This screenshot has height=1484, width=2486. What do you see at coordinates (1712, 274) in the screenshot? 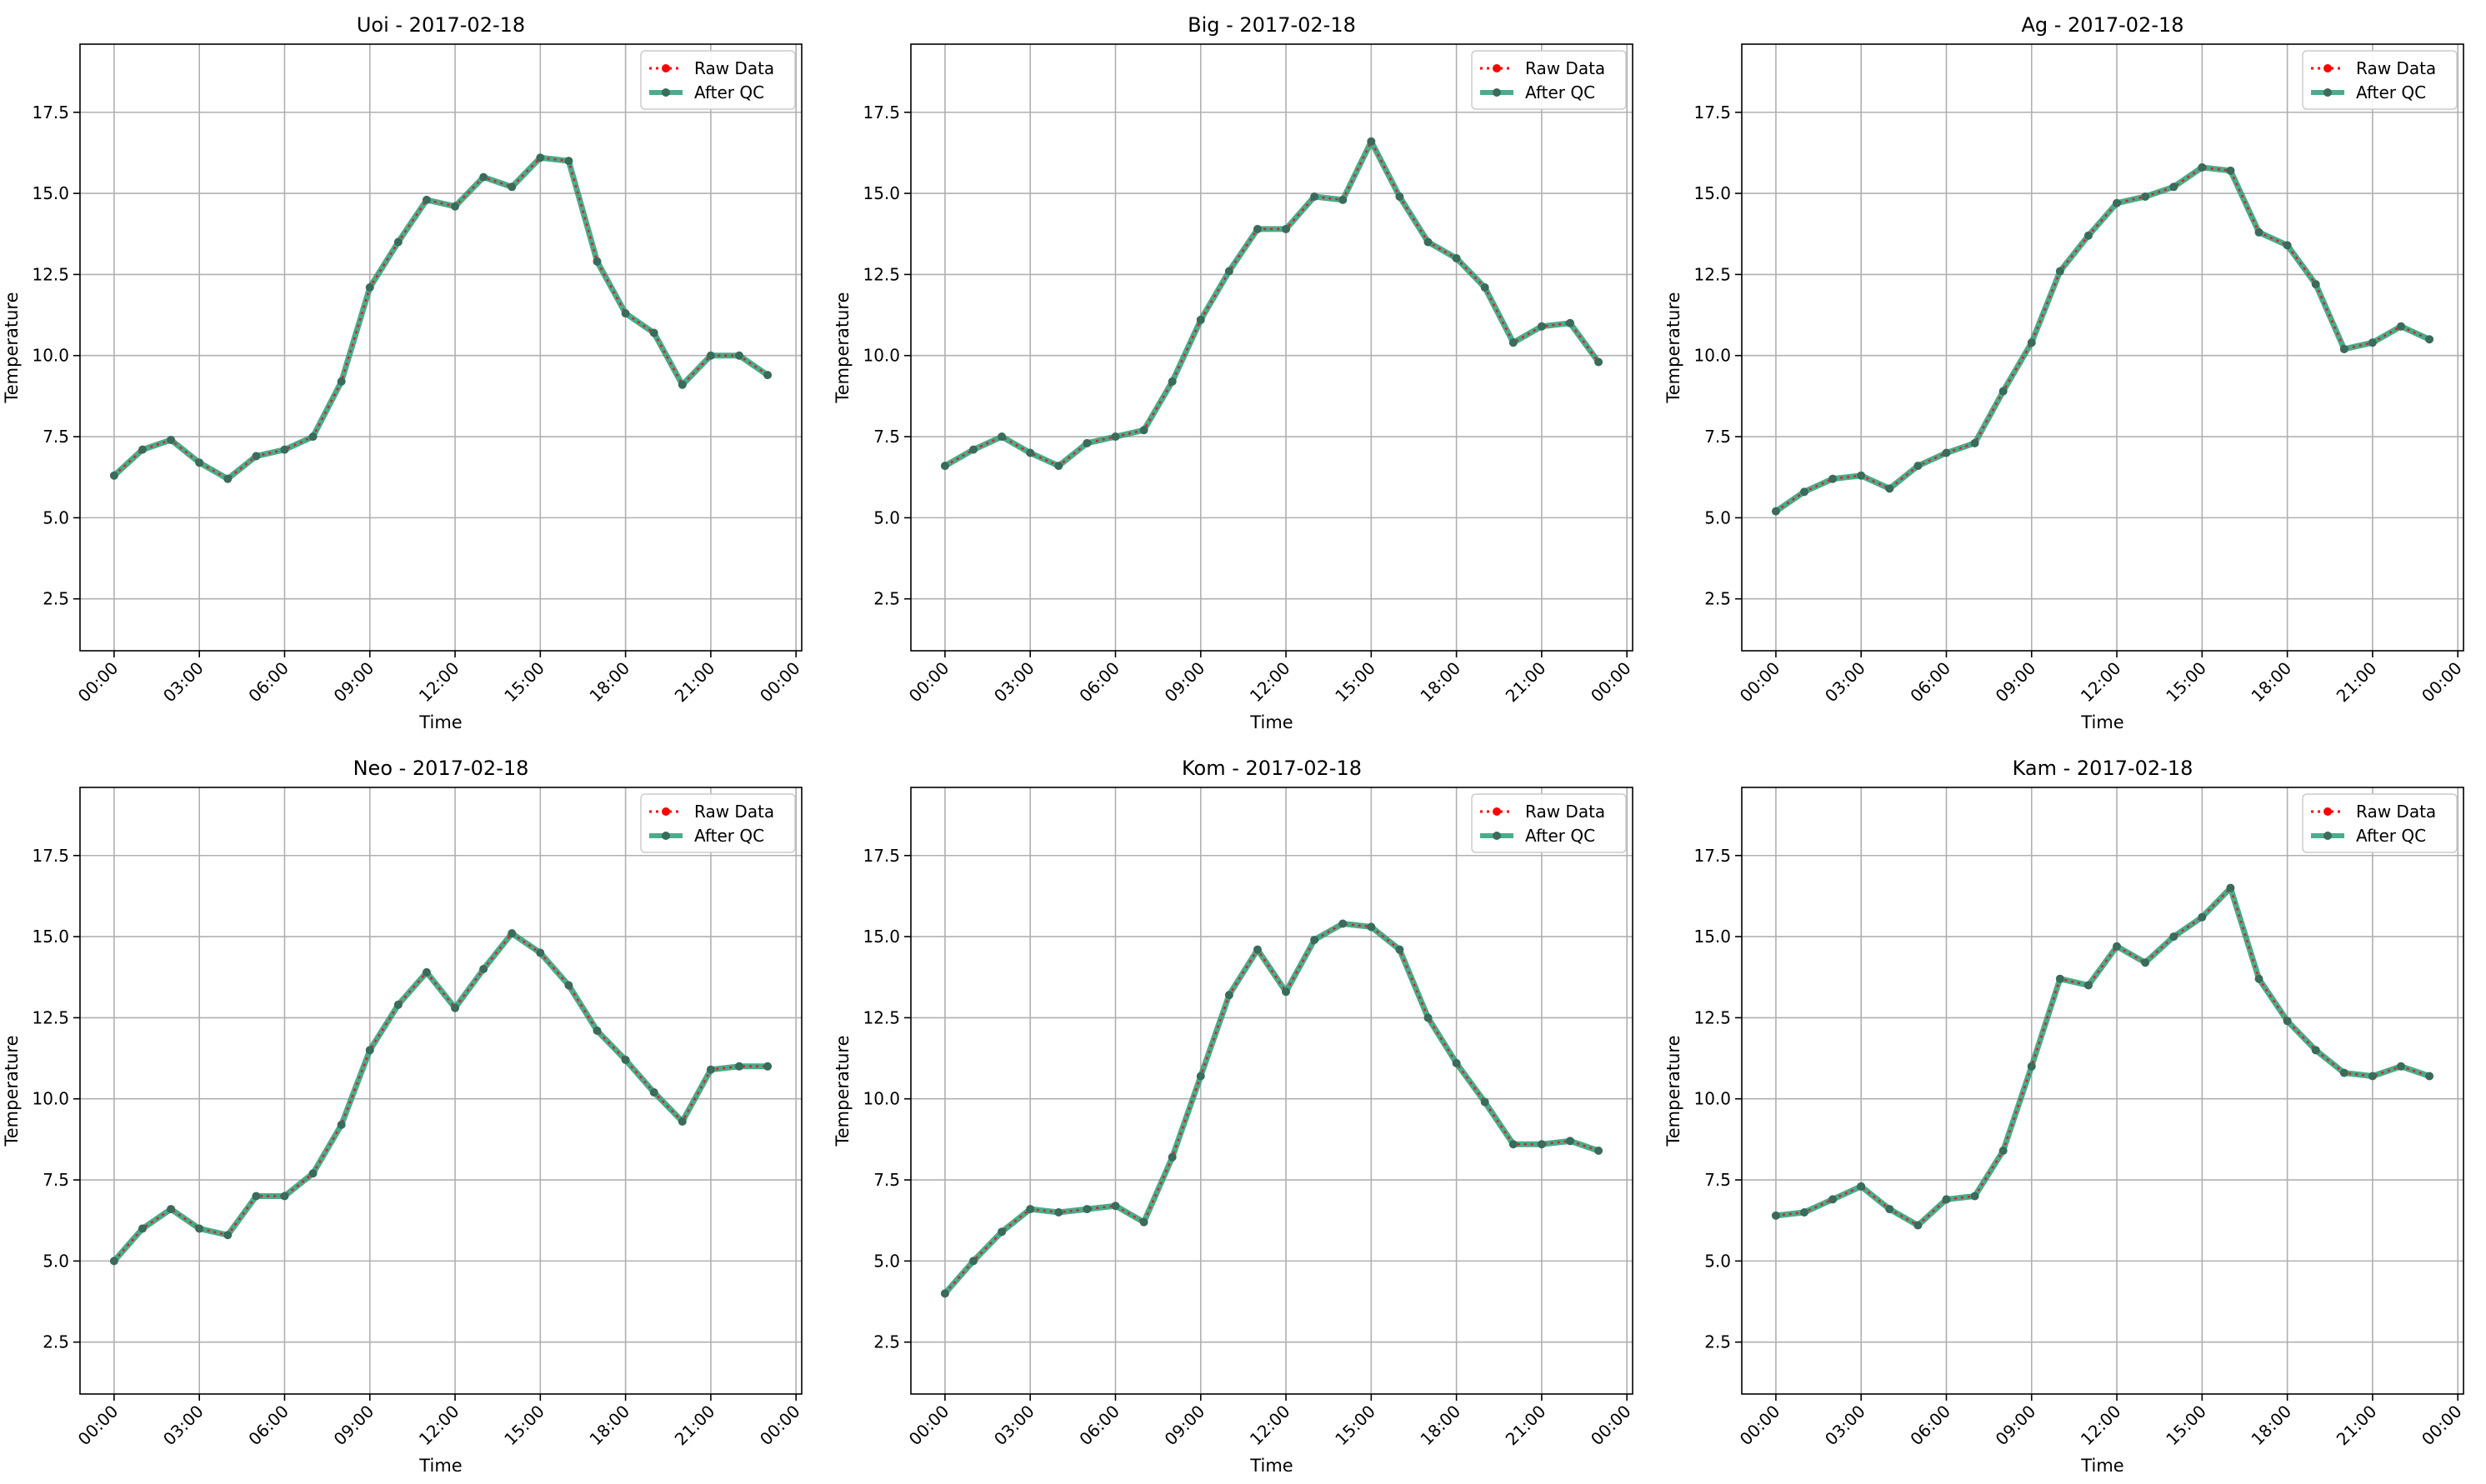
I see `y-tick-label: 12.5` at bounding box center [1712, 274].